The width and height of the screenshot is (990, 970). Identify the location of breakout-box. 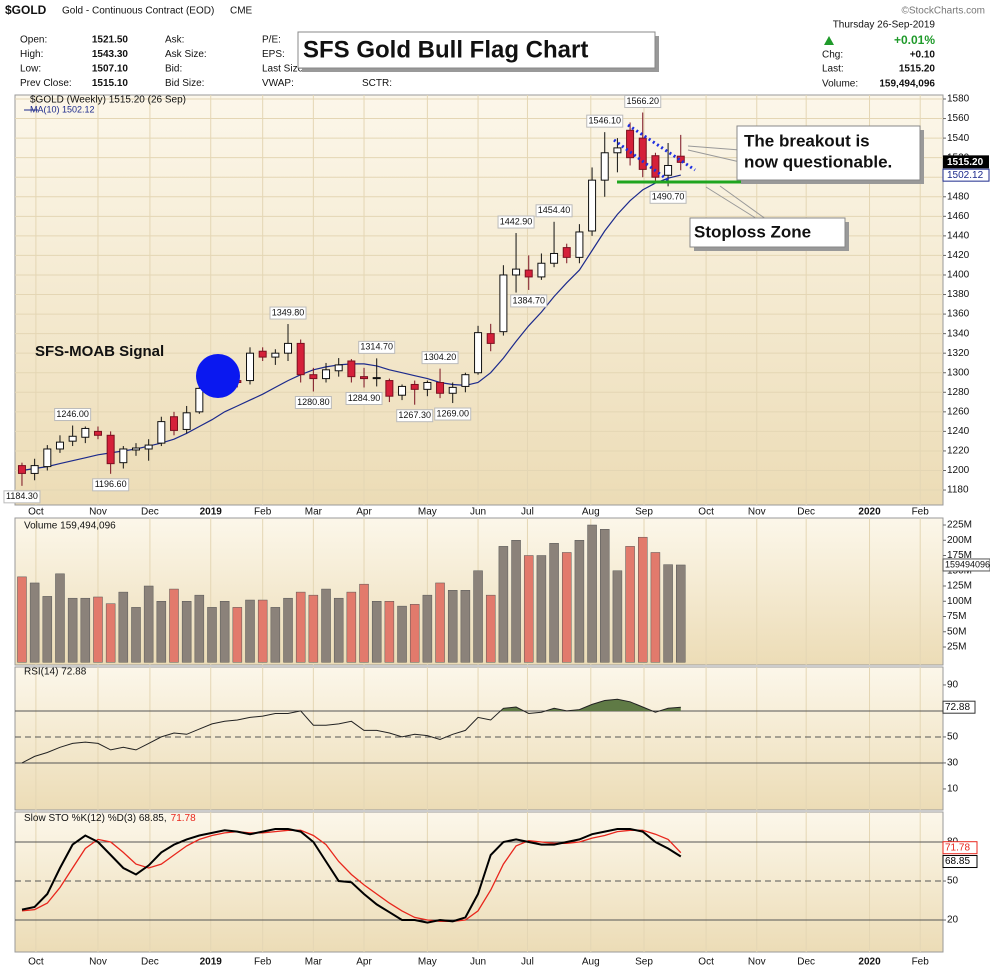
(828, 153).